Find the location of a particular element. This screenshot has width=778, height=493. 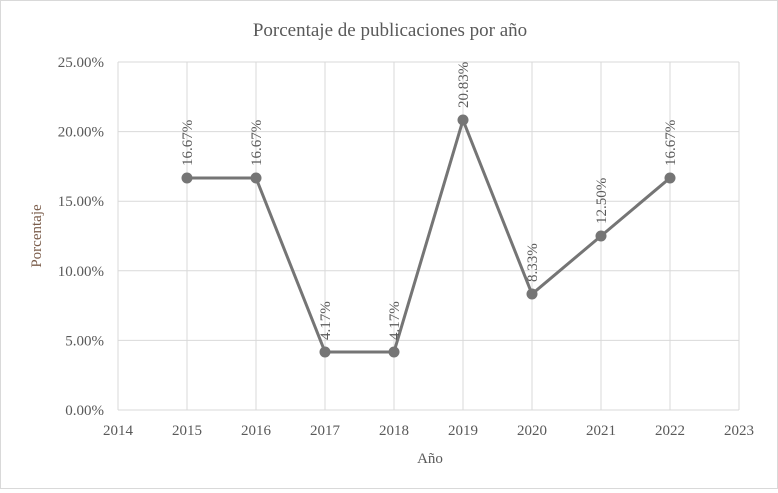

x-tick-label: 2020 is located at coordinates (532, 431).